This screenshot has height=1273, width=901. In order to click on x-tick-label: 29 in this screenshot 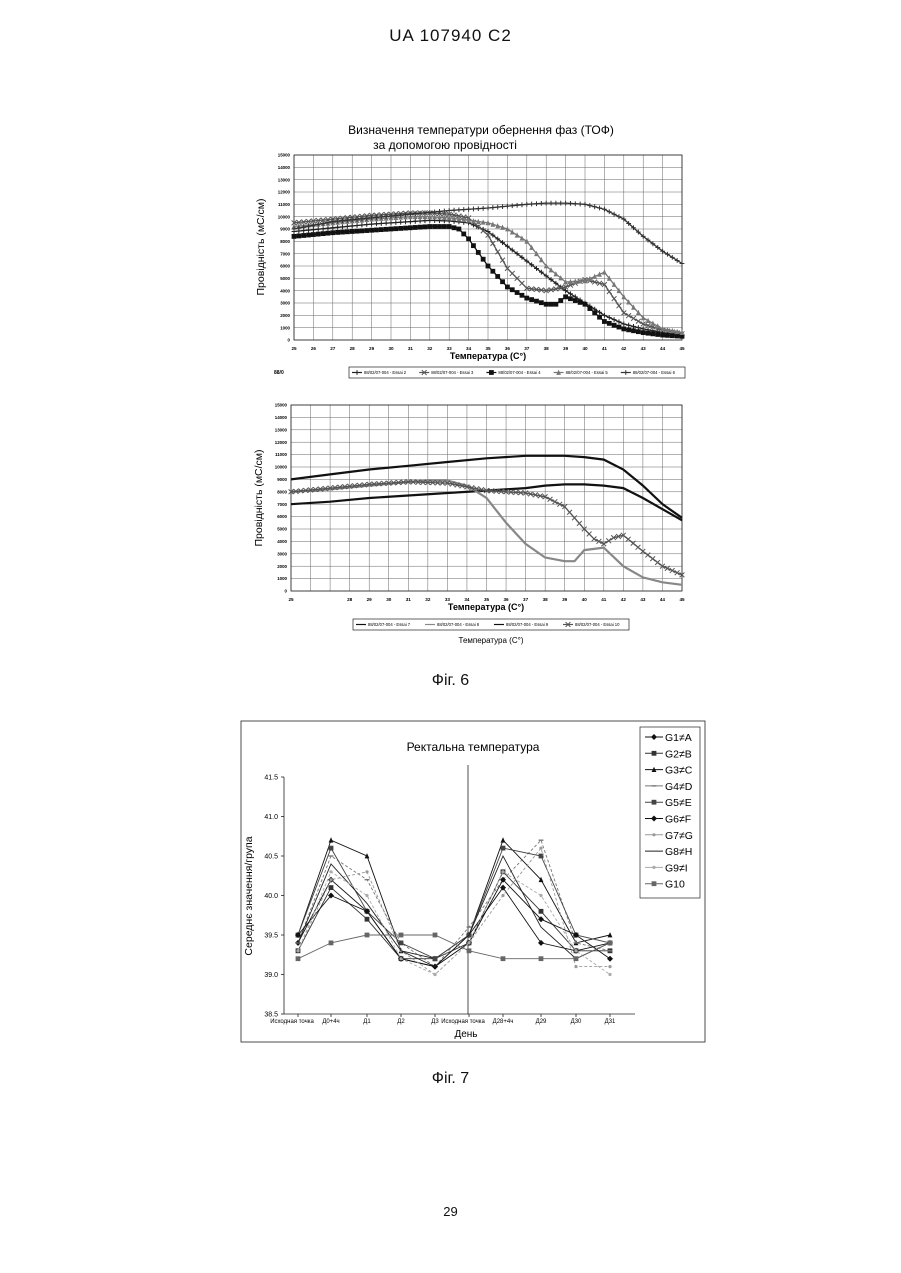, I will do `click(370, 599)`.